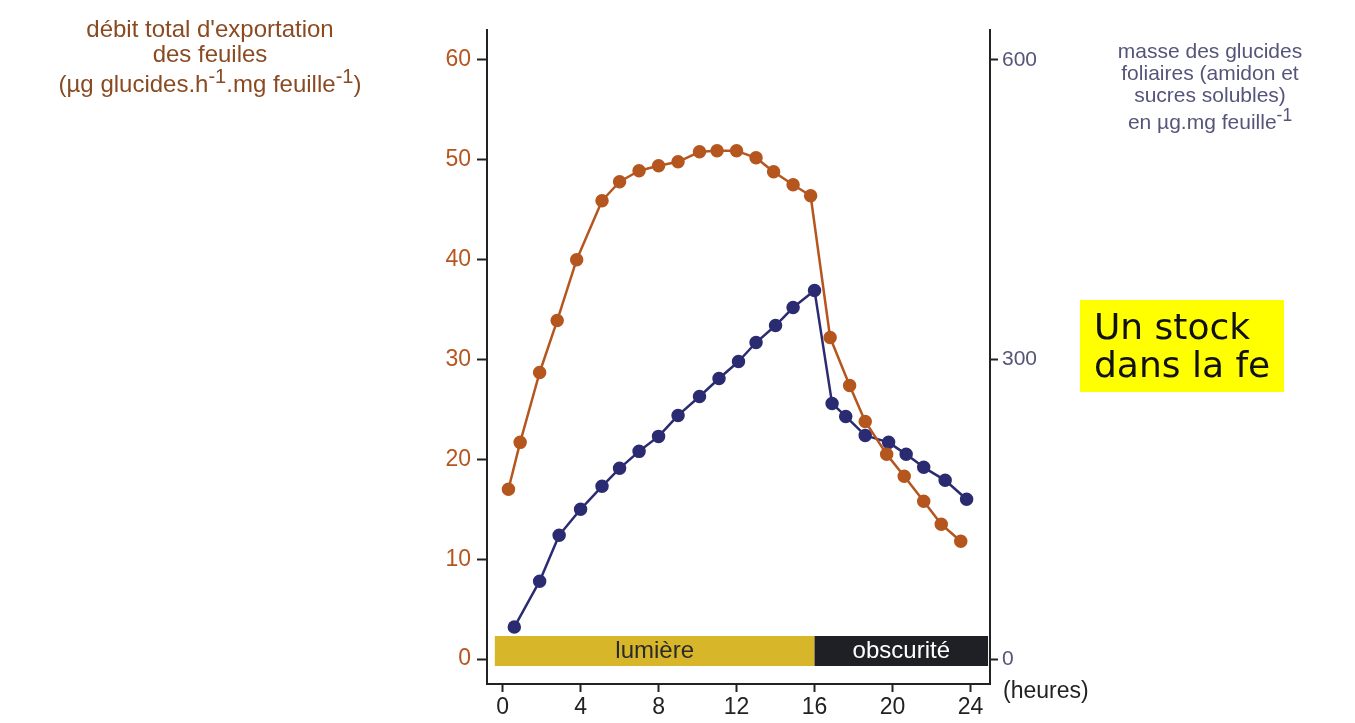 This screenshot has height=723, width=1355. I want to click on y-axis-title: débit total d'exportation des feuiles (µg glucides.h$^{-1}$.mg feuille$^{-1}$), so click(210, 56).